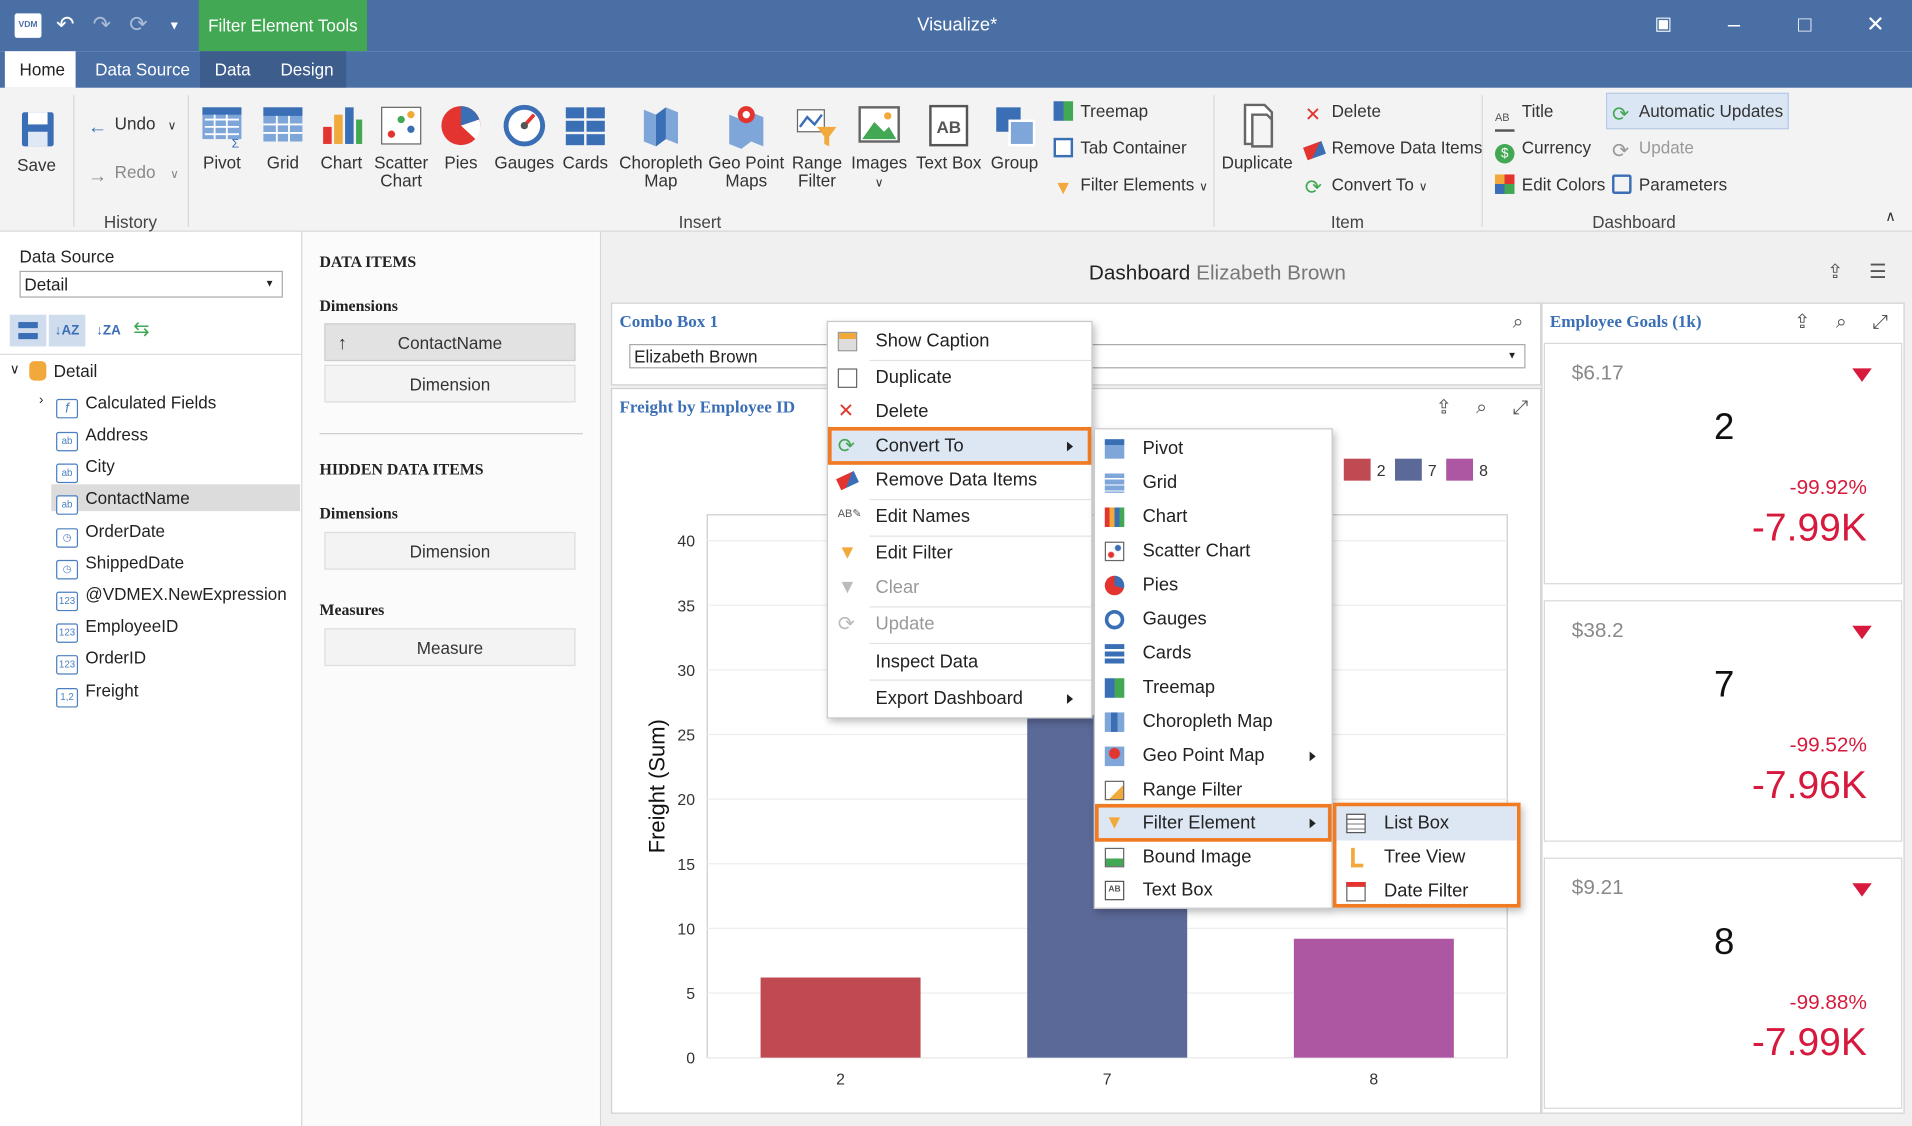 Image resolution: width=1912 pixels, height=1126 pixels. I want to click on cards-button: Cards, so click(585, 137).